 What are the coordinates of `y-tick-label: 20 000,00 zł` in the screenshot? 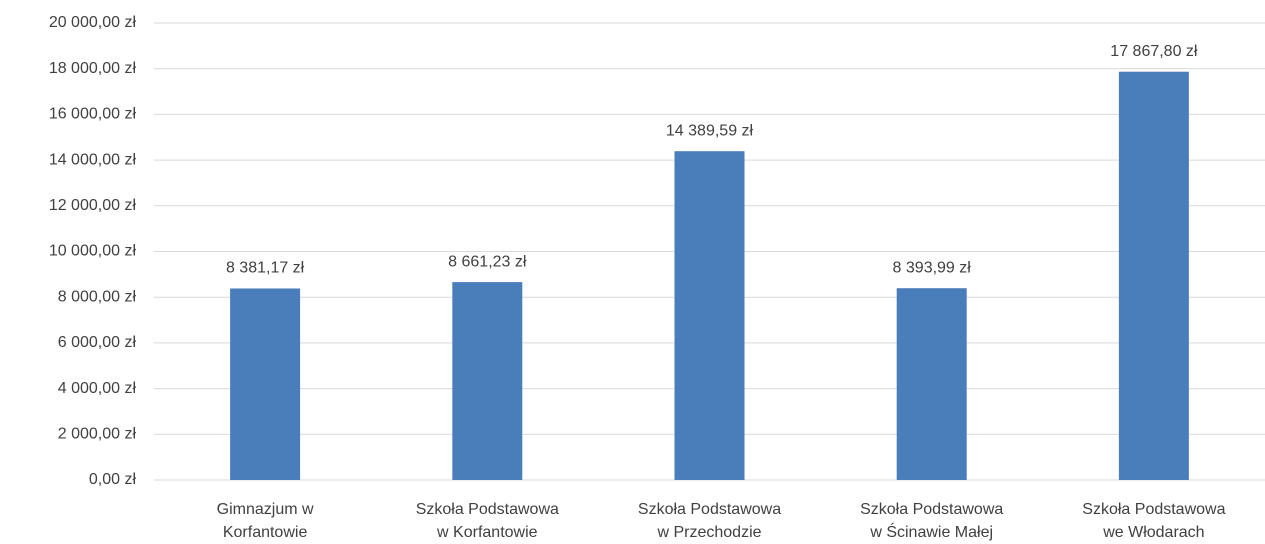 It's located at (93, 22).